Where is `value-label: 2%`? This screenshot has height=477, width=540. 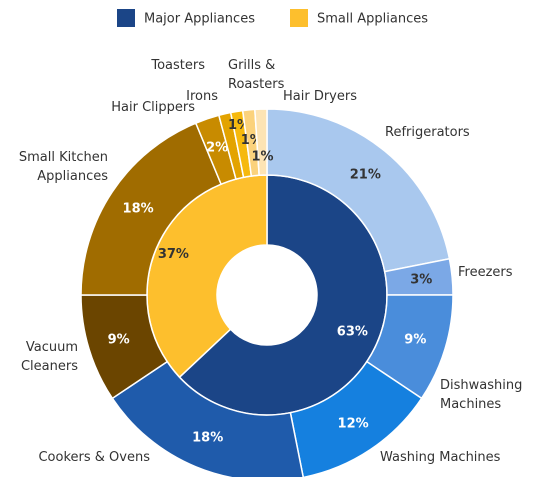
value-label: 2% is located at coordinates (217, 148).